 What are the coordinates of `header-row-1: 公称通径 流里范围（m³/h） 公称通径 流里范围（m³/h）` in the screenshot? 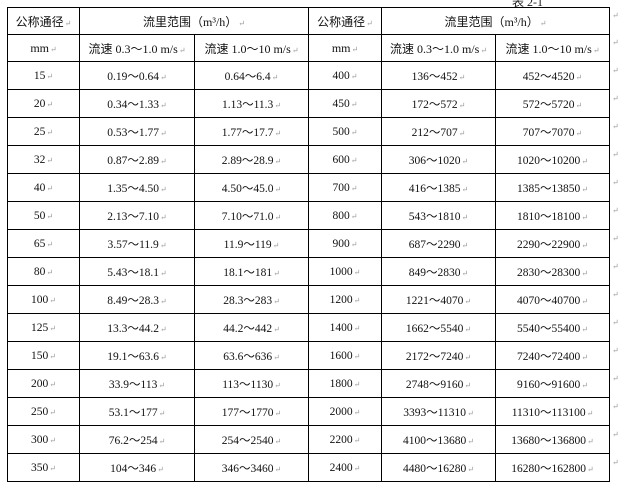 It's located at (308, 21).